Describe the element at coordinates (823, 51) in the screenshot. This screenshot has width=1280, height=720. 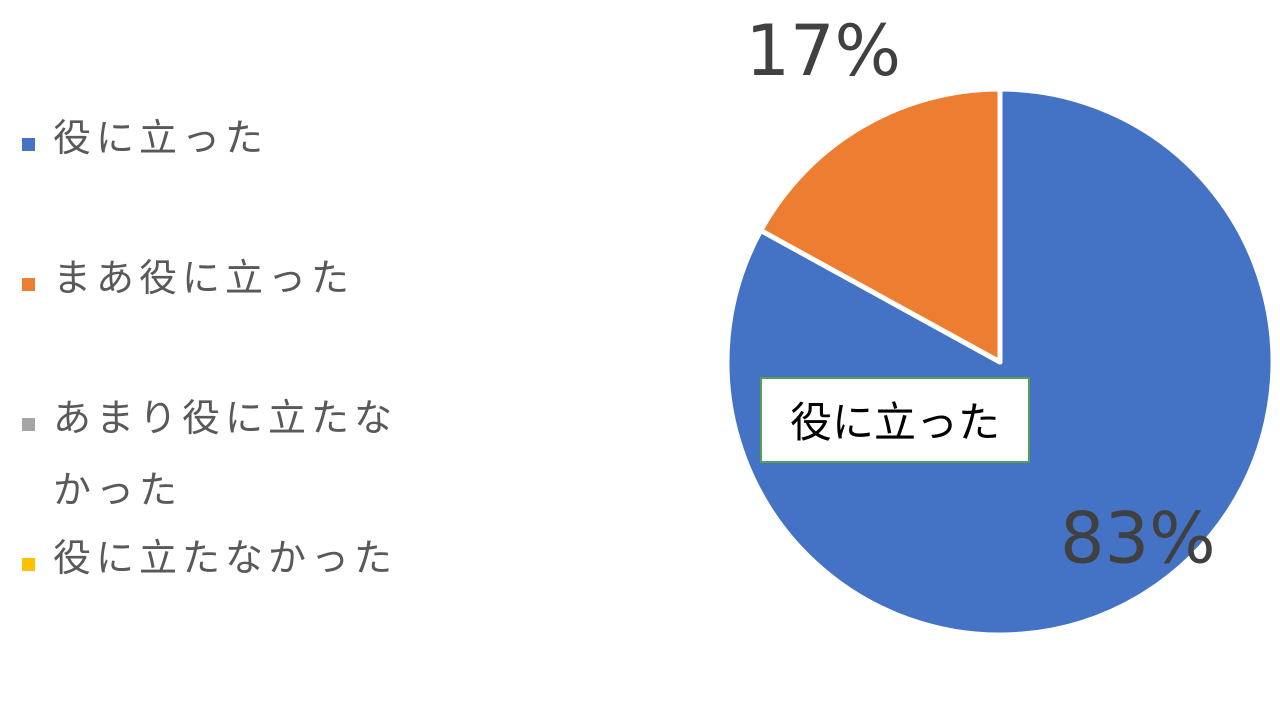
I see `data-label: 17%` at that location.